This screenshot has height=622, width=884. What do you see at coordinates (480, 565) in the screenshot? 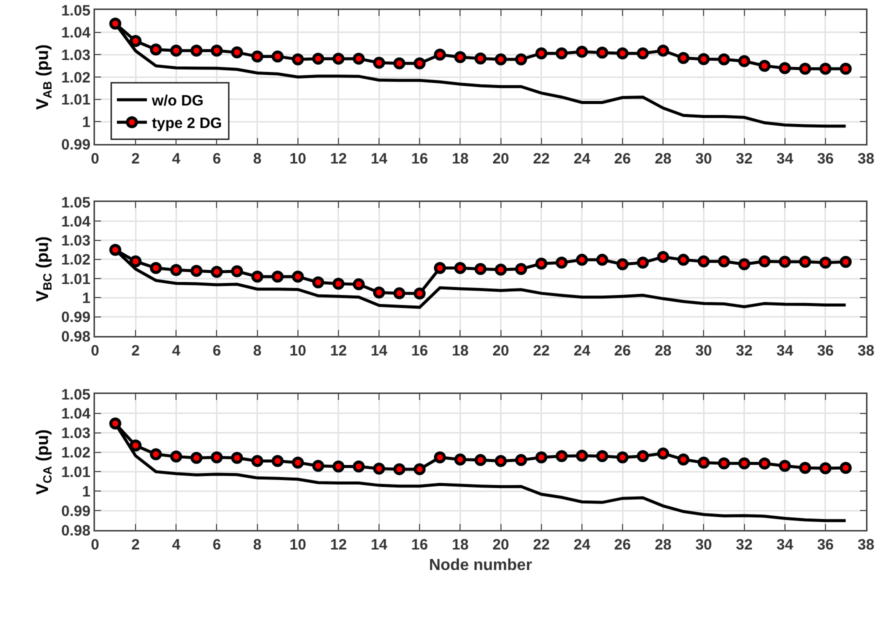
I see `x-axis-title: Node number` at bounding box center [480, 565].